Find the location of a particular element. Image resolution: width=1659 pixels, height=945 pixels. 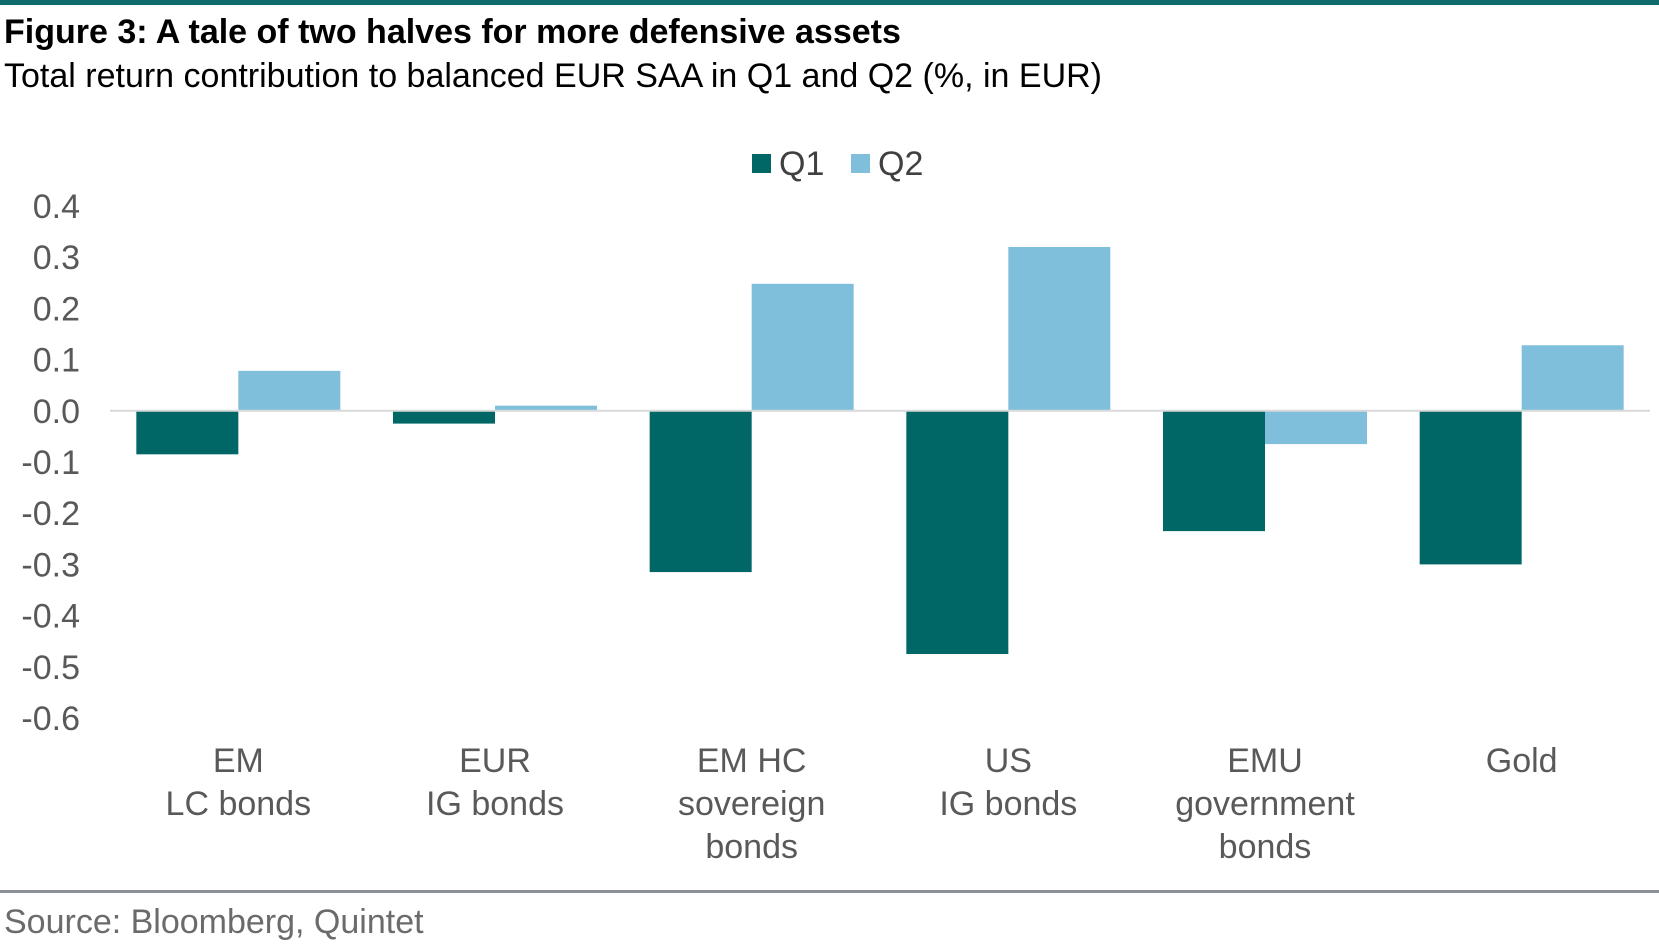

y-axis: 0.4 0.3 0.2 0.1 0.0 -0.1 -0.2 -0.3 -0.4 -0.5 -0.6 is located at coordinates (50, 463).